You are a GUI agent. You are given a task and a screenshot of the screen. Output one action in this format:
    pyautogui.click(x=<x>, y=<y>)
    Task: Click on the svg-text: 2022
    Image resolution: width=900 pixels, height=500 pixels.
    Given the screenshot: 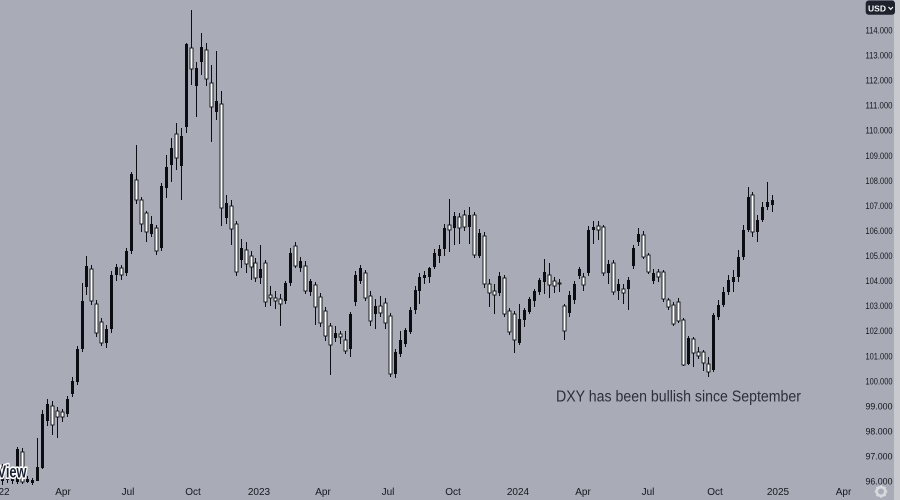 What is the action you would take?
    pyautogui.click(x=5, y=492)
    